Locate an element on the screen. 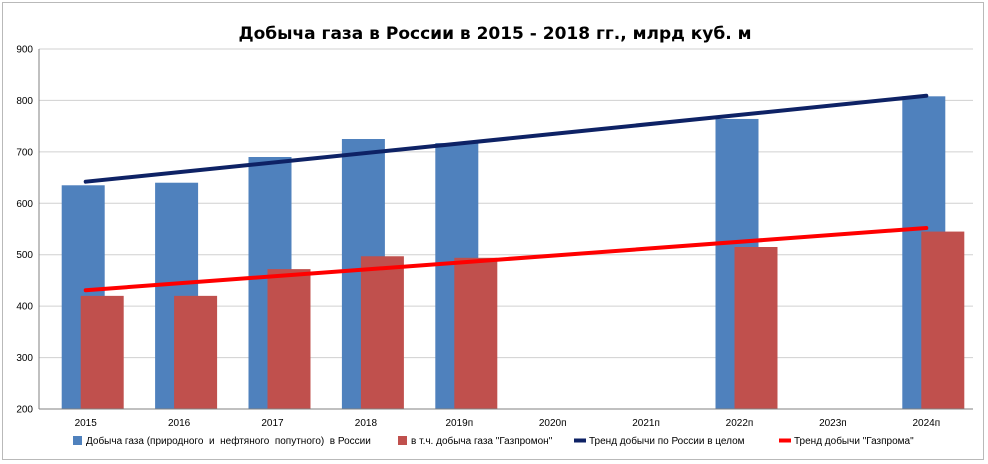  legend-label: в т.ч. добыча газа "Газпромон" is located at coordinates (482, 441).